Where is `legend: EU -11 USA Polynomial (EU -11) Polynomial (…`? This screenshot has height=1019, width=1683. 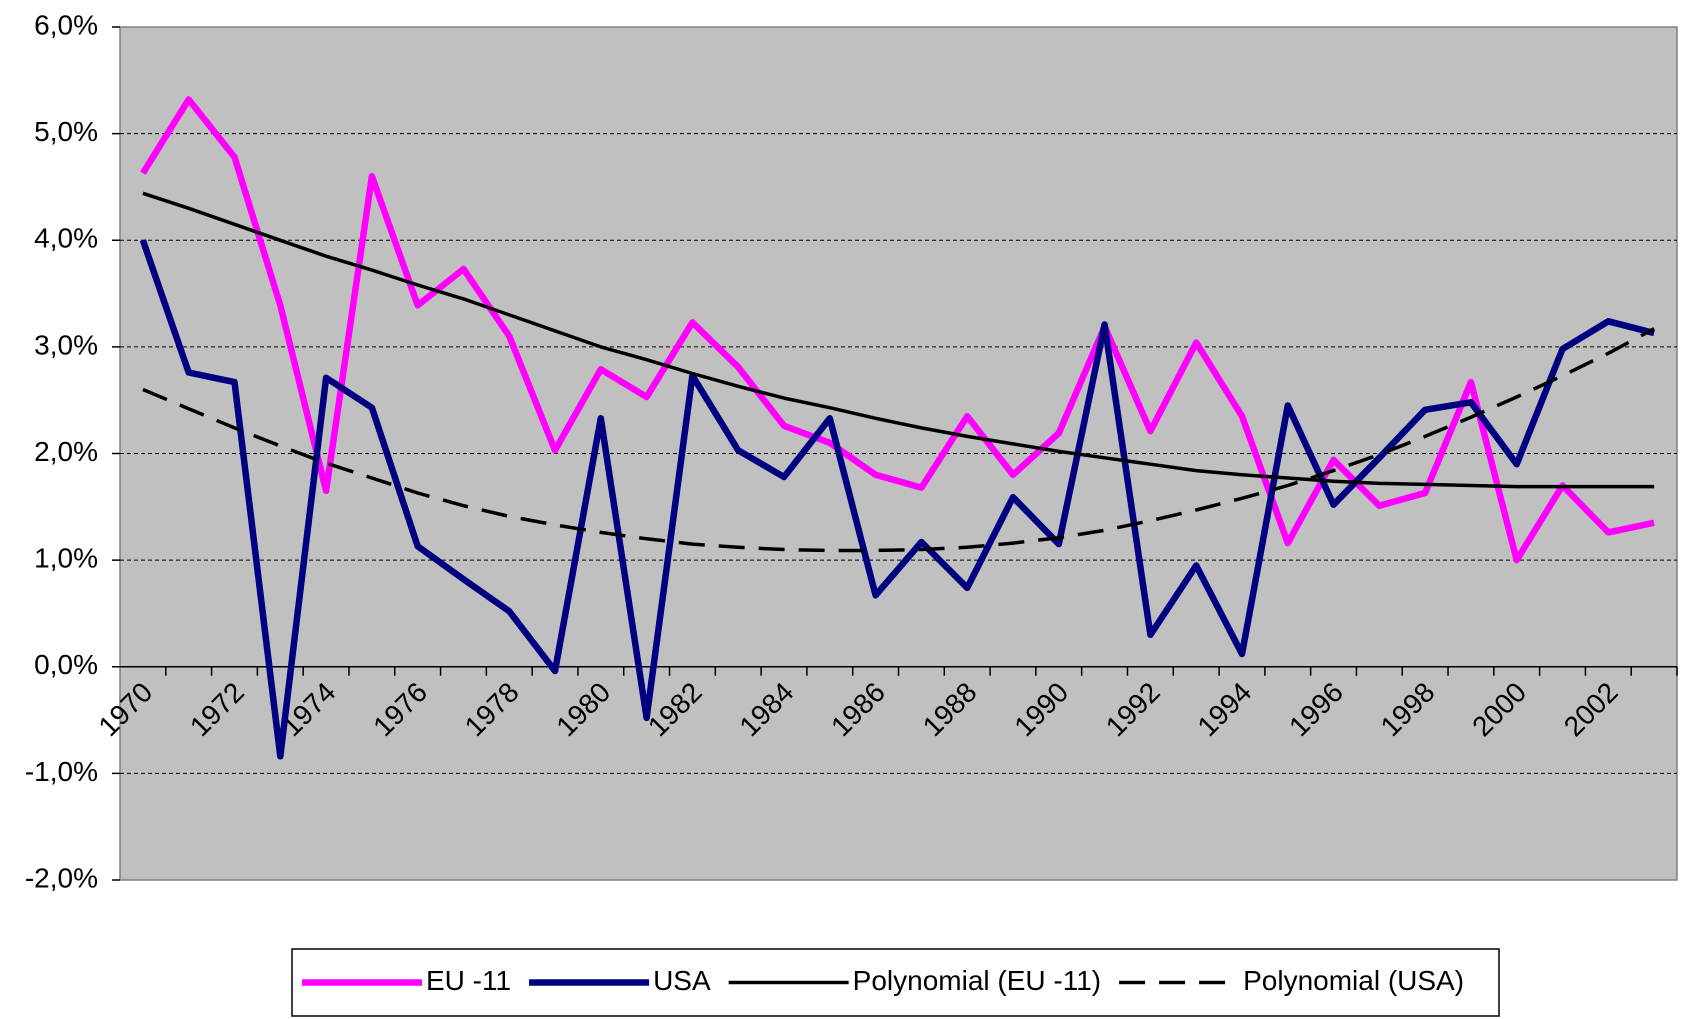
legend: EU -11 USA Polynomial (EU -11) Polynomial (… is located at coordinates (895, 982).